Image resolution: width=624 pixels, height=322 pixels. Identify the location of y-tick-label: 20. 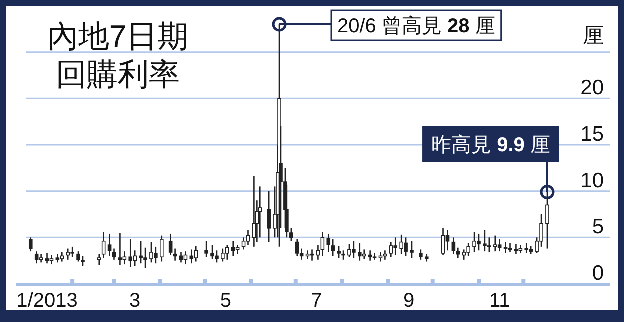
(592, 88).